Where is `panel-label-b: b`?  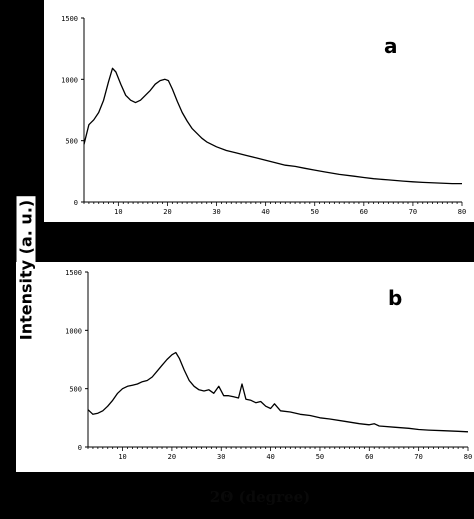 panel-label-b: b is located at coordinates (395, 298).